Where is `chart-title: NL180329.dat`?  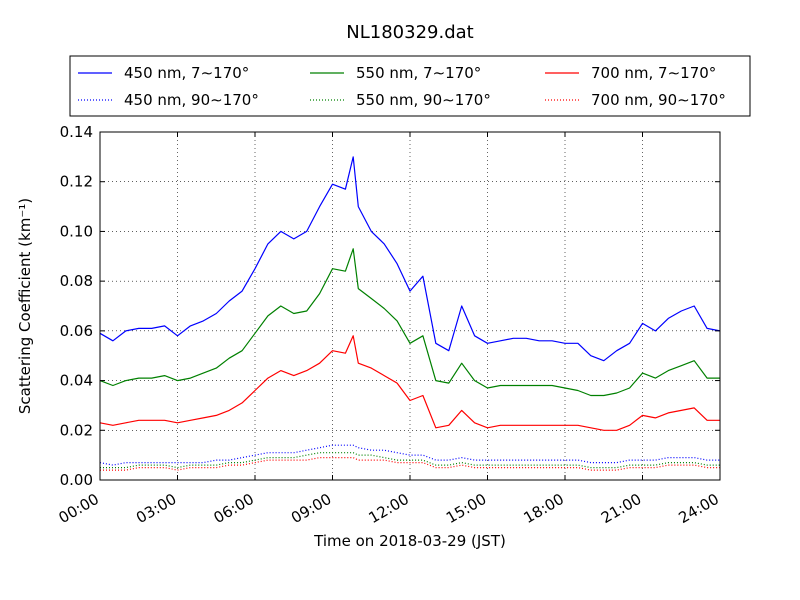 chart-title: NL180329.dat is located at coordinates (409, 32).